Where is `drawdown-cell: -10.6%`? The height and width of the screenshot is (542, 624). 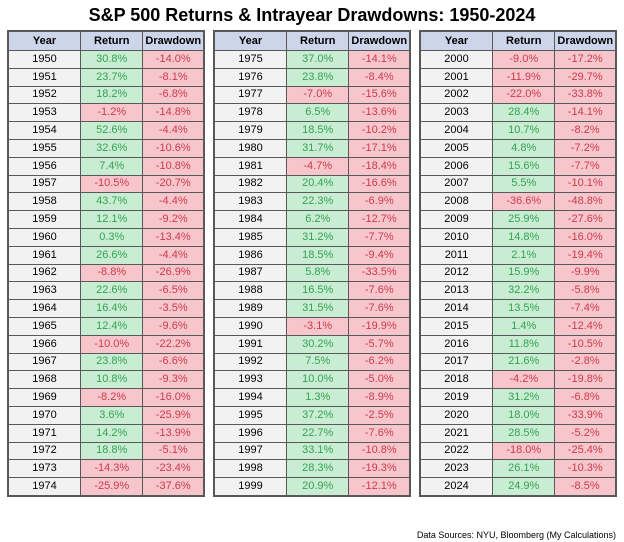 drawdown-cell: -10.6% is located at coordinates (173, 148).